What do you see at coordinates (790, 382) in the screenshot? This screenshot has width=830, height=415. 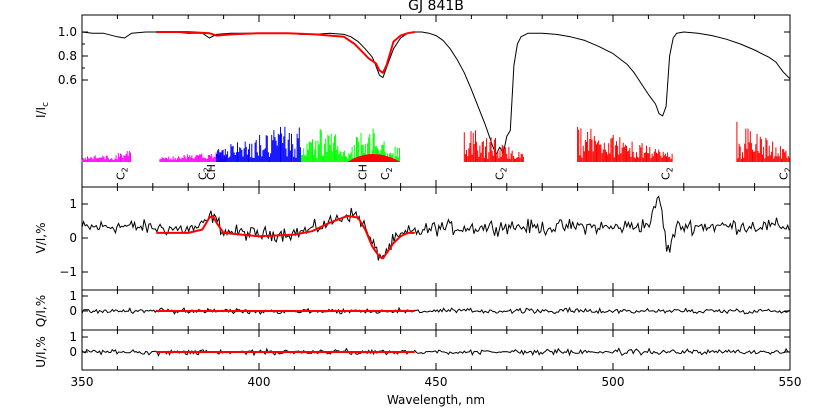 I see `x-tick-label: 550` at bounding box center [790, 382].